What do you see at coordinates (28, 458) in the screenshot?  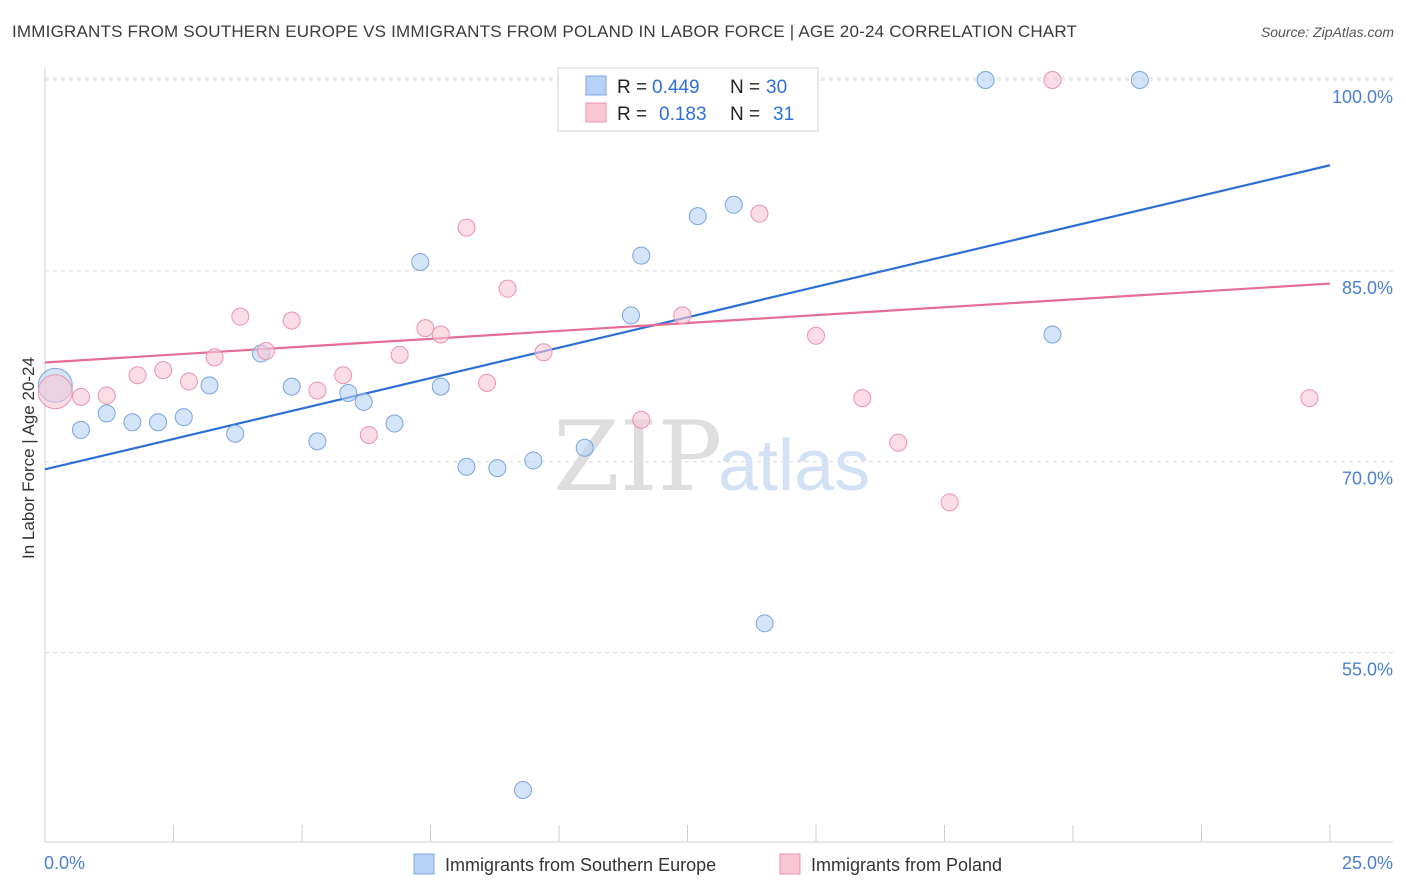 I see `y-axis-title: In Labor Force | Age 20-24` at bounding box center [28, 458].